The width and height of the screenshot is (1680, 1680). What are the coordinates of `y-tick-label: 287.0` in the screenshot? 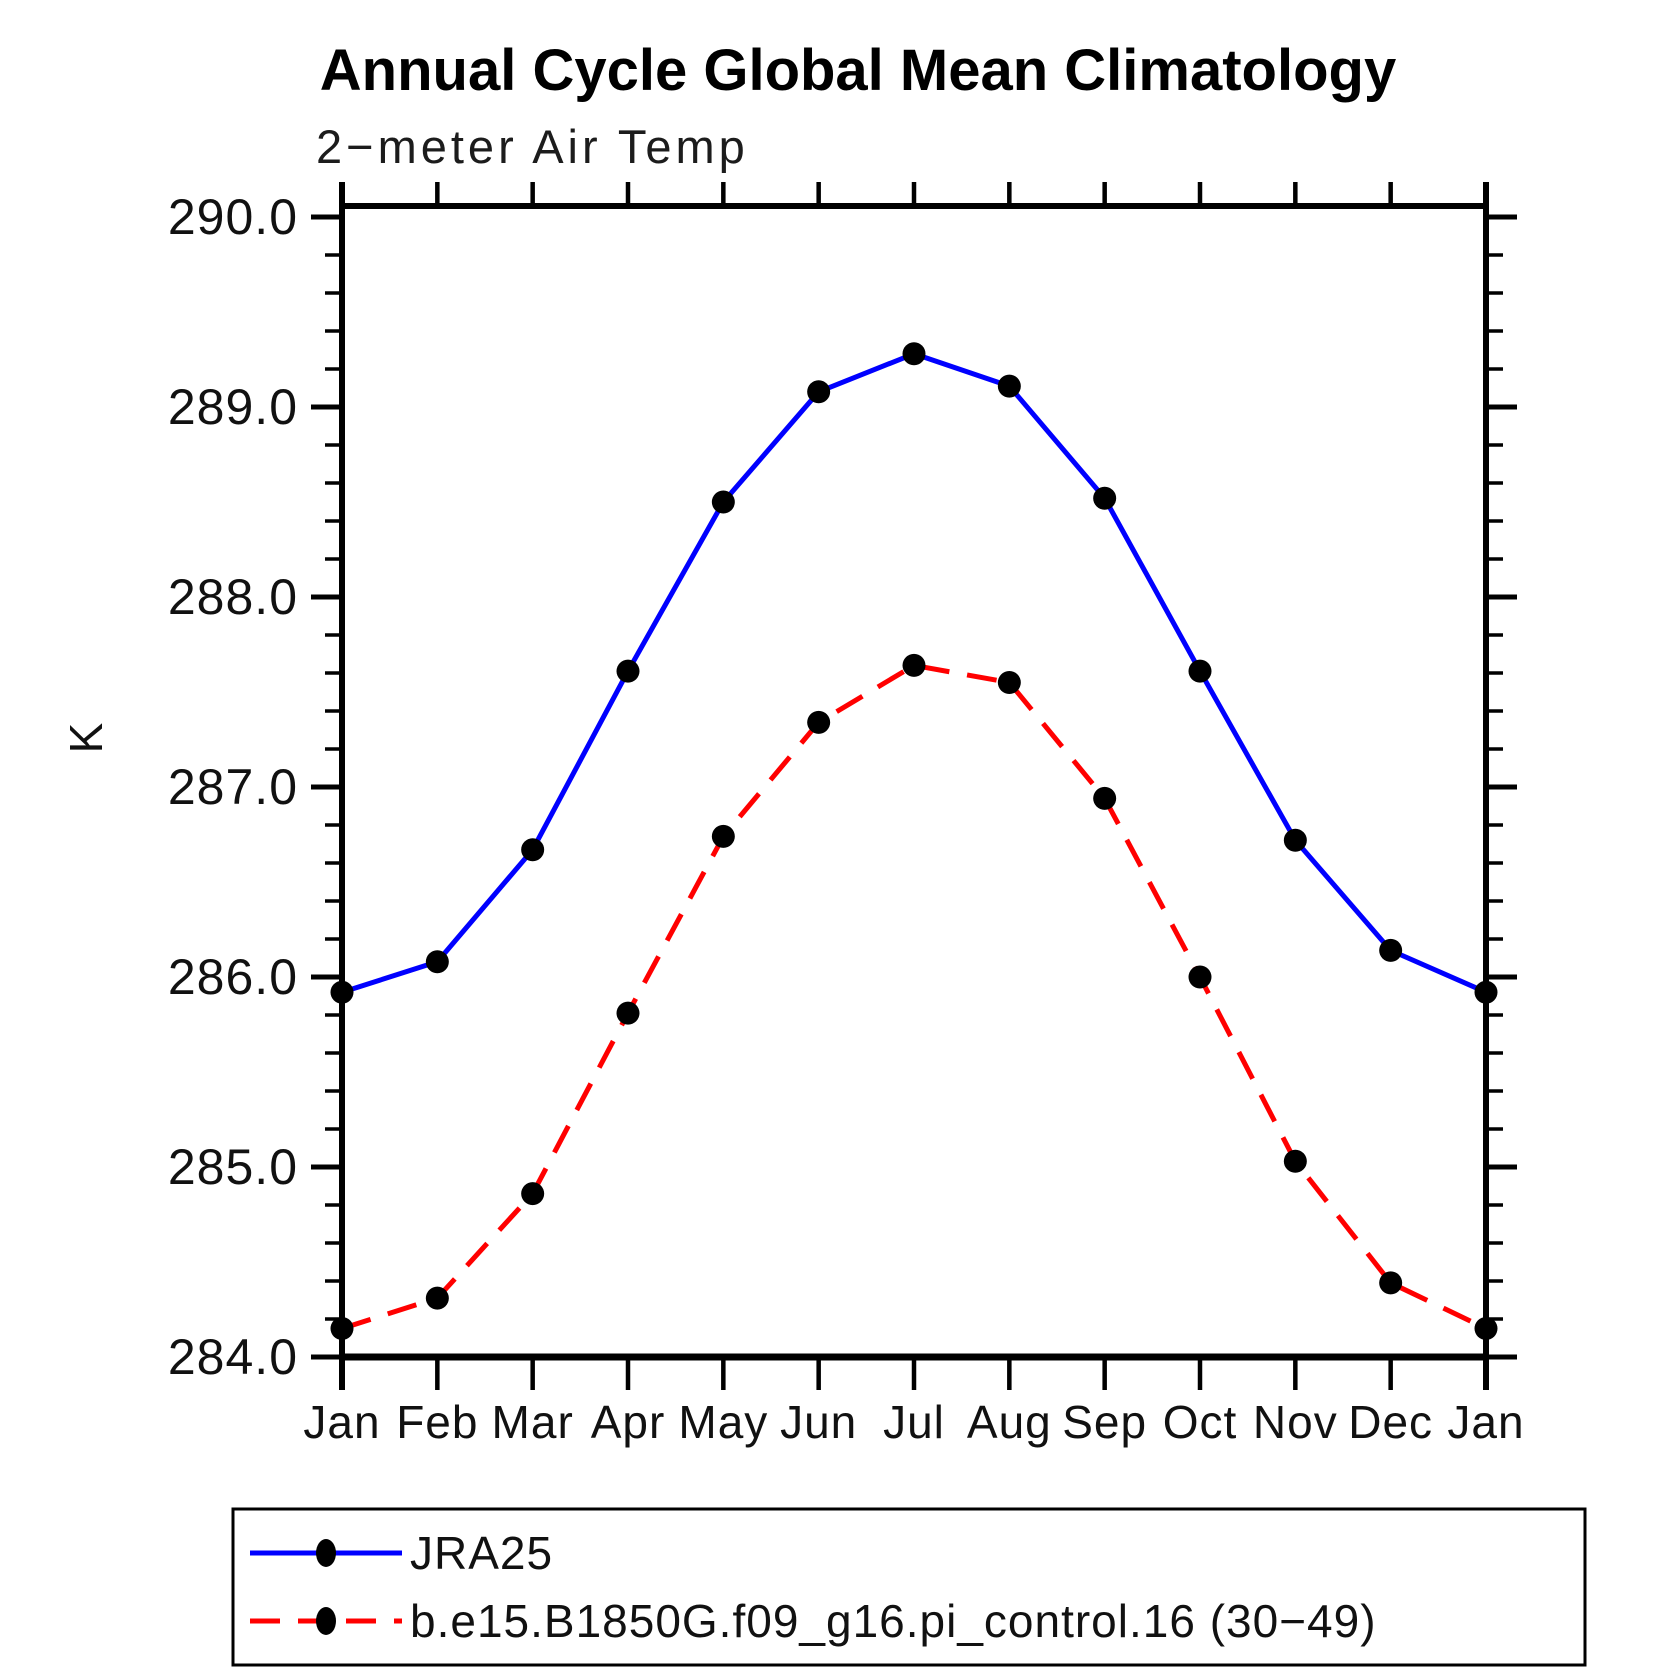 It's located at (233, 787).